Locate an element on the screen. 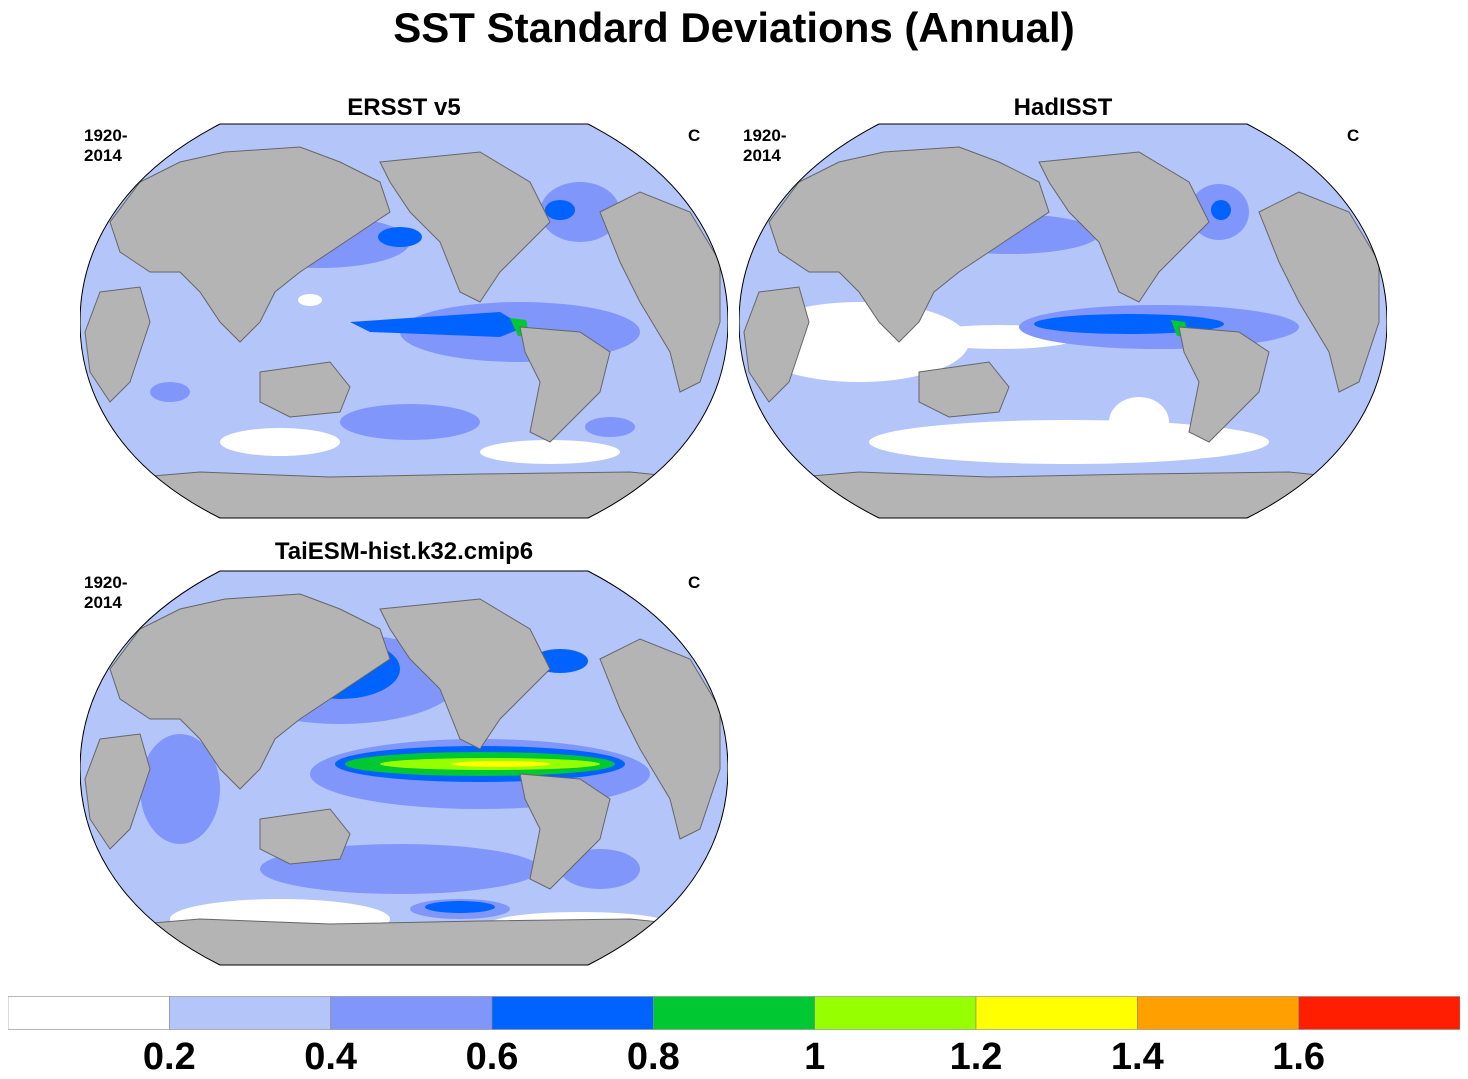  colorbar-tick-label: 1 is located at coordinates (815, 1057).